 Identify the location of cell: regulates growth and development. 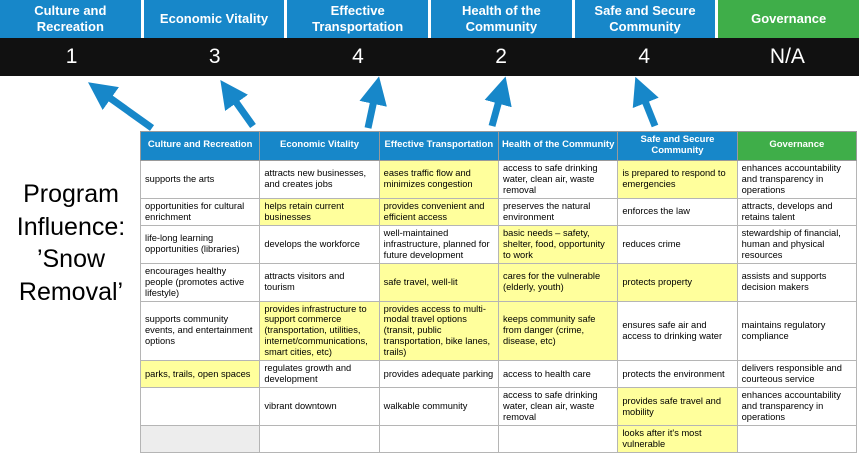
(319, 374).